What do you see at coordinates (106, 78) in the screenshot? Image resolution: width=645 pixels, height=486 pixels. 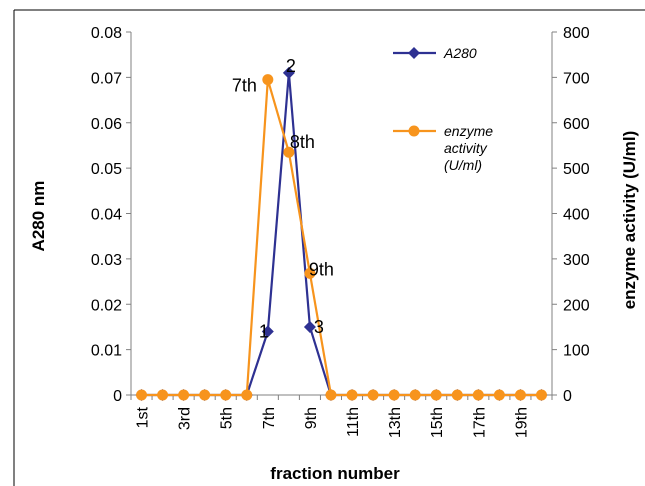 I see `y-left-tick-label: 0.07` at bounding box center [106, 78].